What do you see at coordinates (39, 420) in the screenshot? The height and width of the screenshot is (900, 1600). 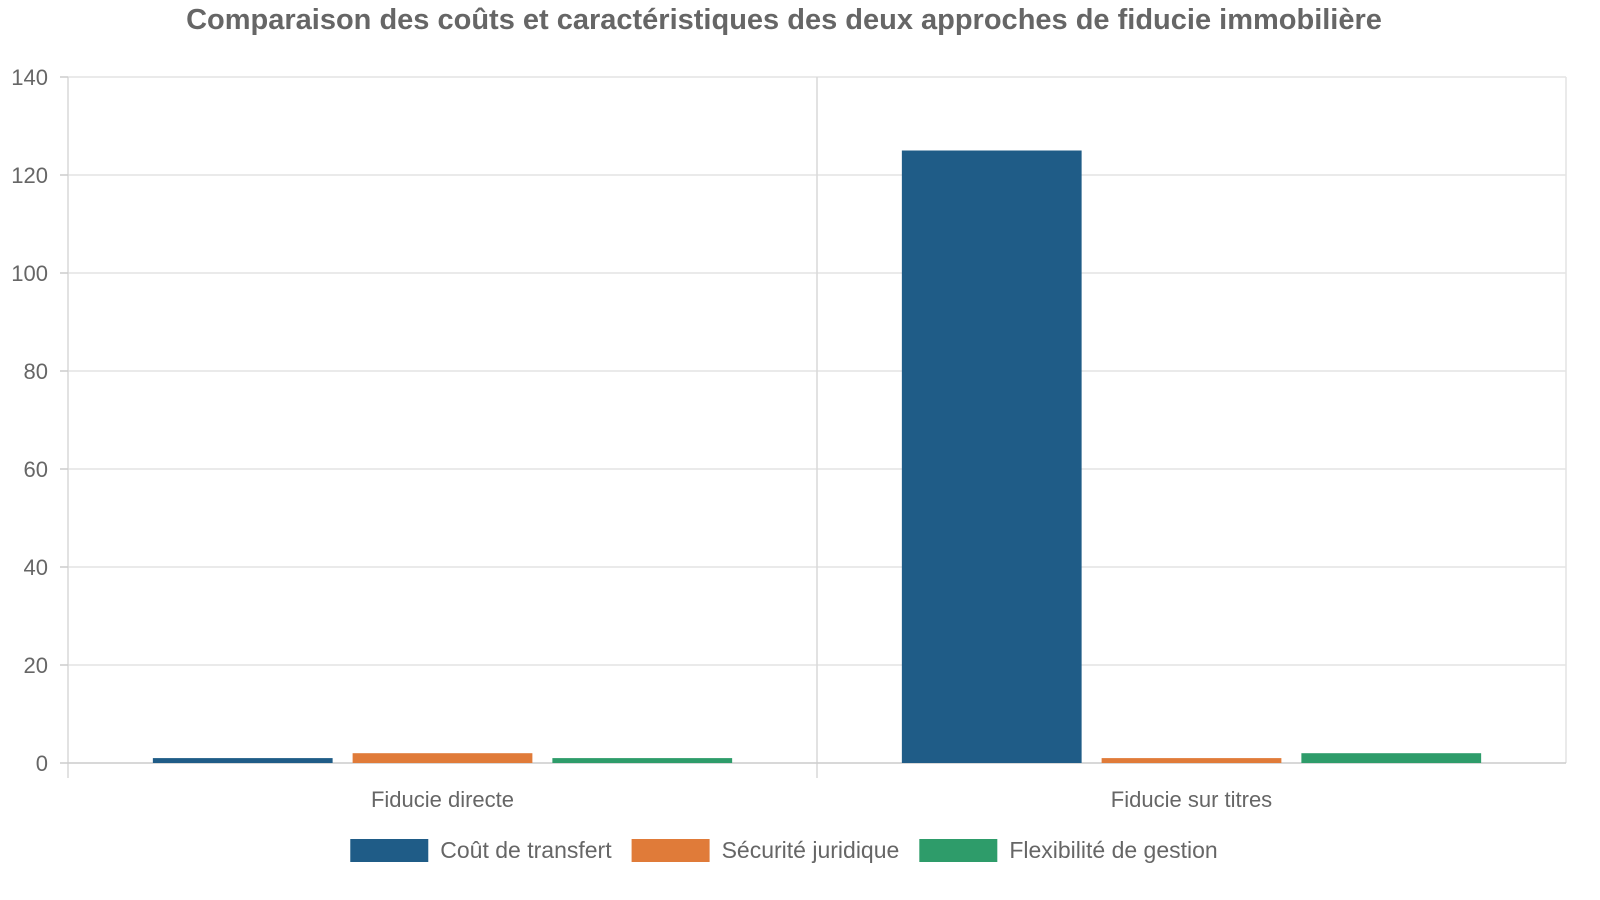 I see `y-axis-ticks: 0 20 40 60 80 100 120 140` at bounding box center [39, 420].